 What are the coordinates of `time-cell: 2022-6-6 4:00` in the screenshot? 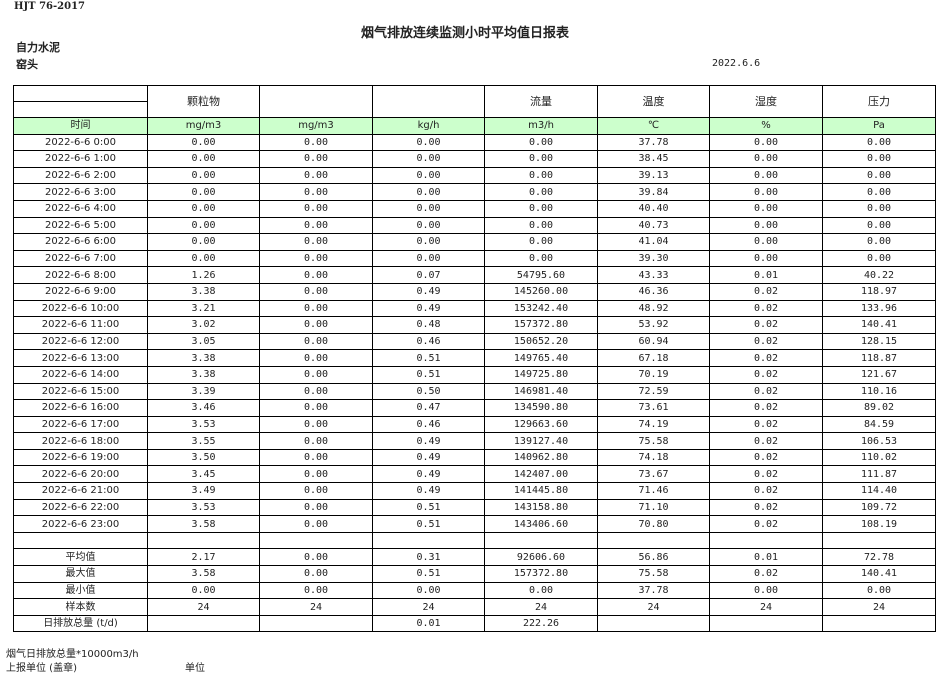 It's located at (80, 208).